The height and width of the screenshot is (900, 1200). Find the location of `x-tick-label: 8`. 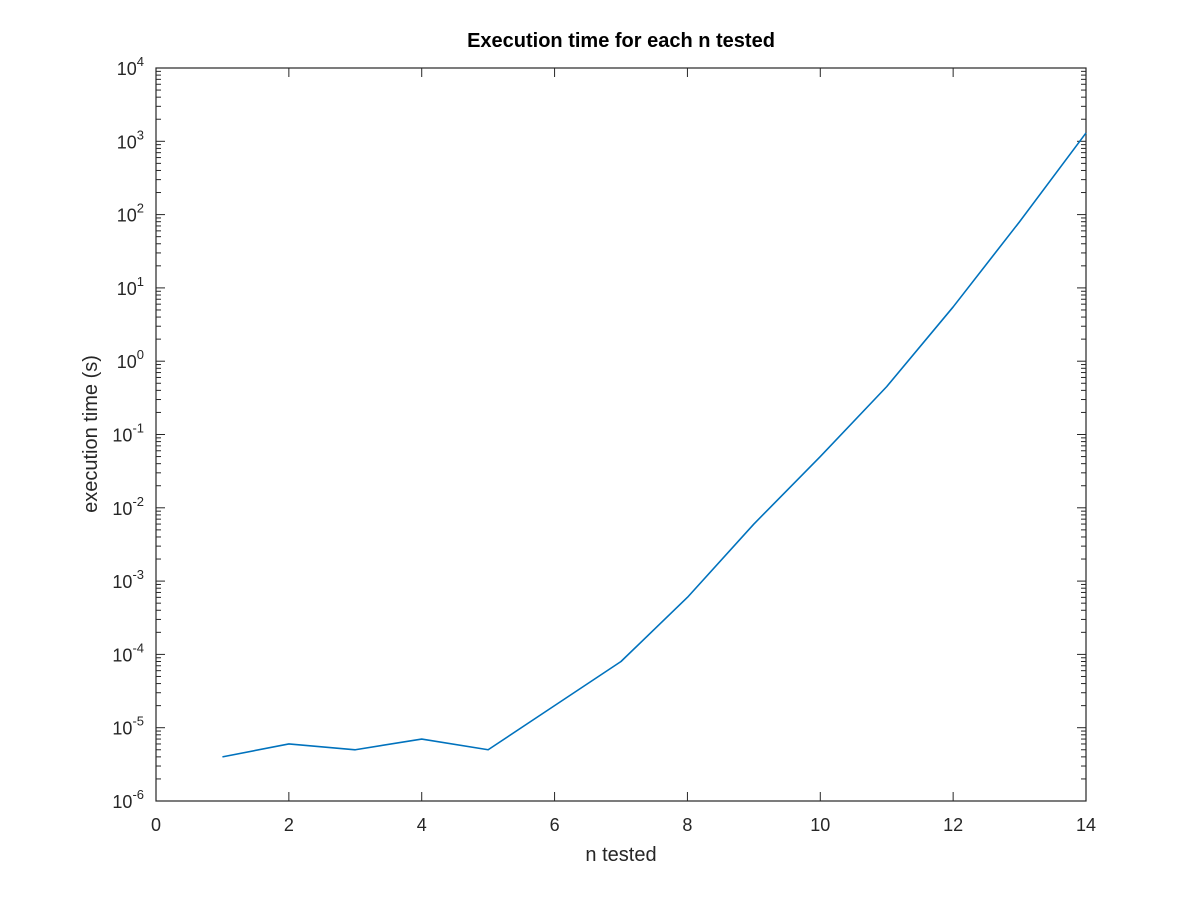

x-tick-label: 8 is located at coordinates (687, 825).